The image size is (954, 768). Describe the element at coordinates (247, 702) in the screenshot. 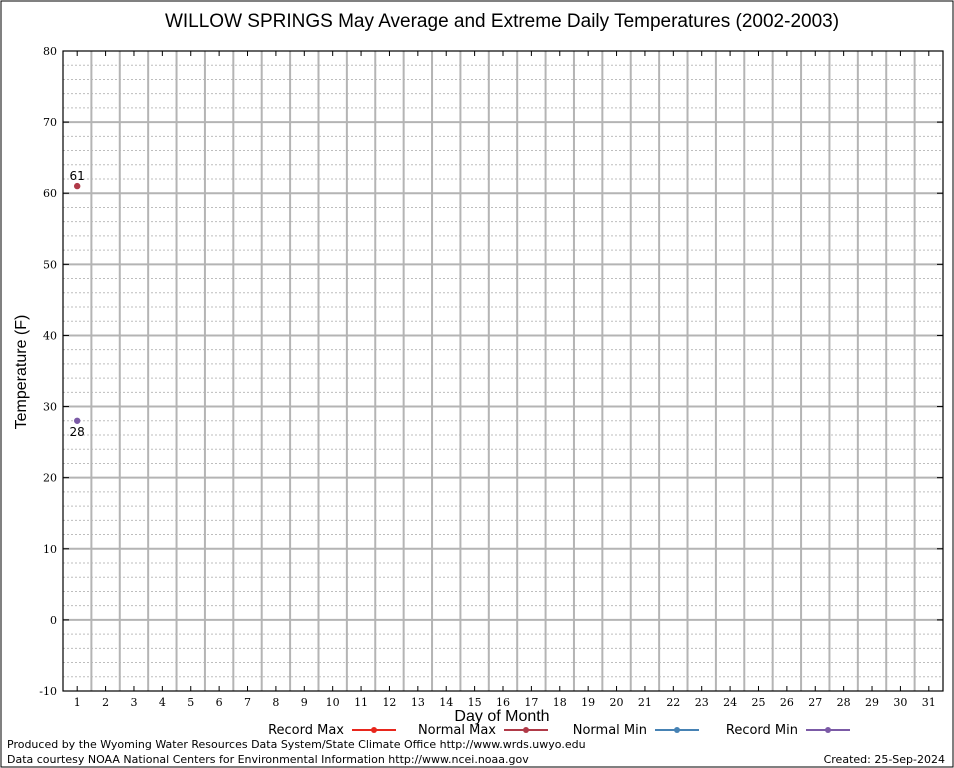

I see `x-tick-label: 7` at that location.